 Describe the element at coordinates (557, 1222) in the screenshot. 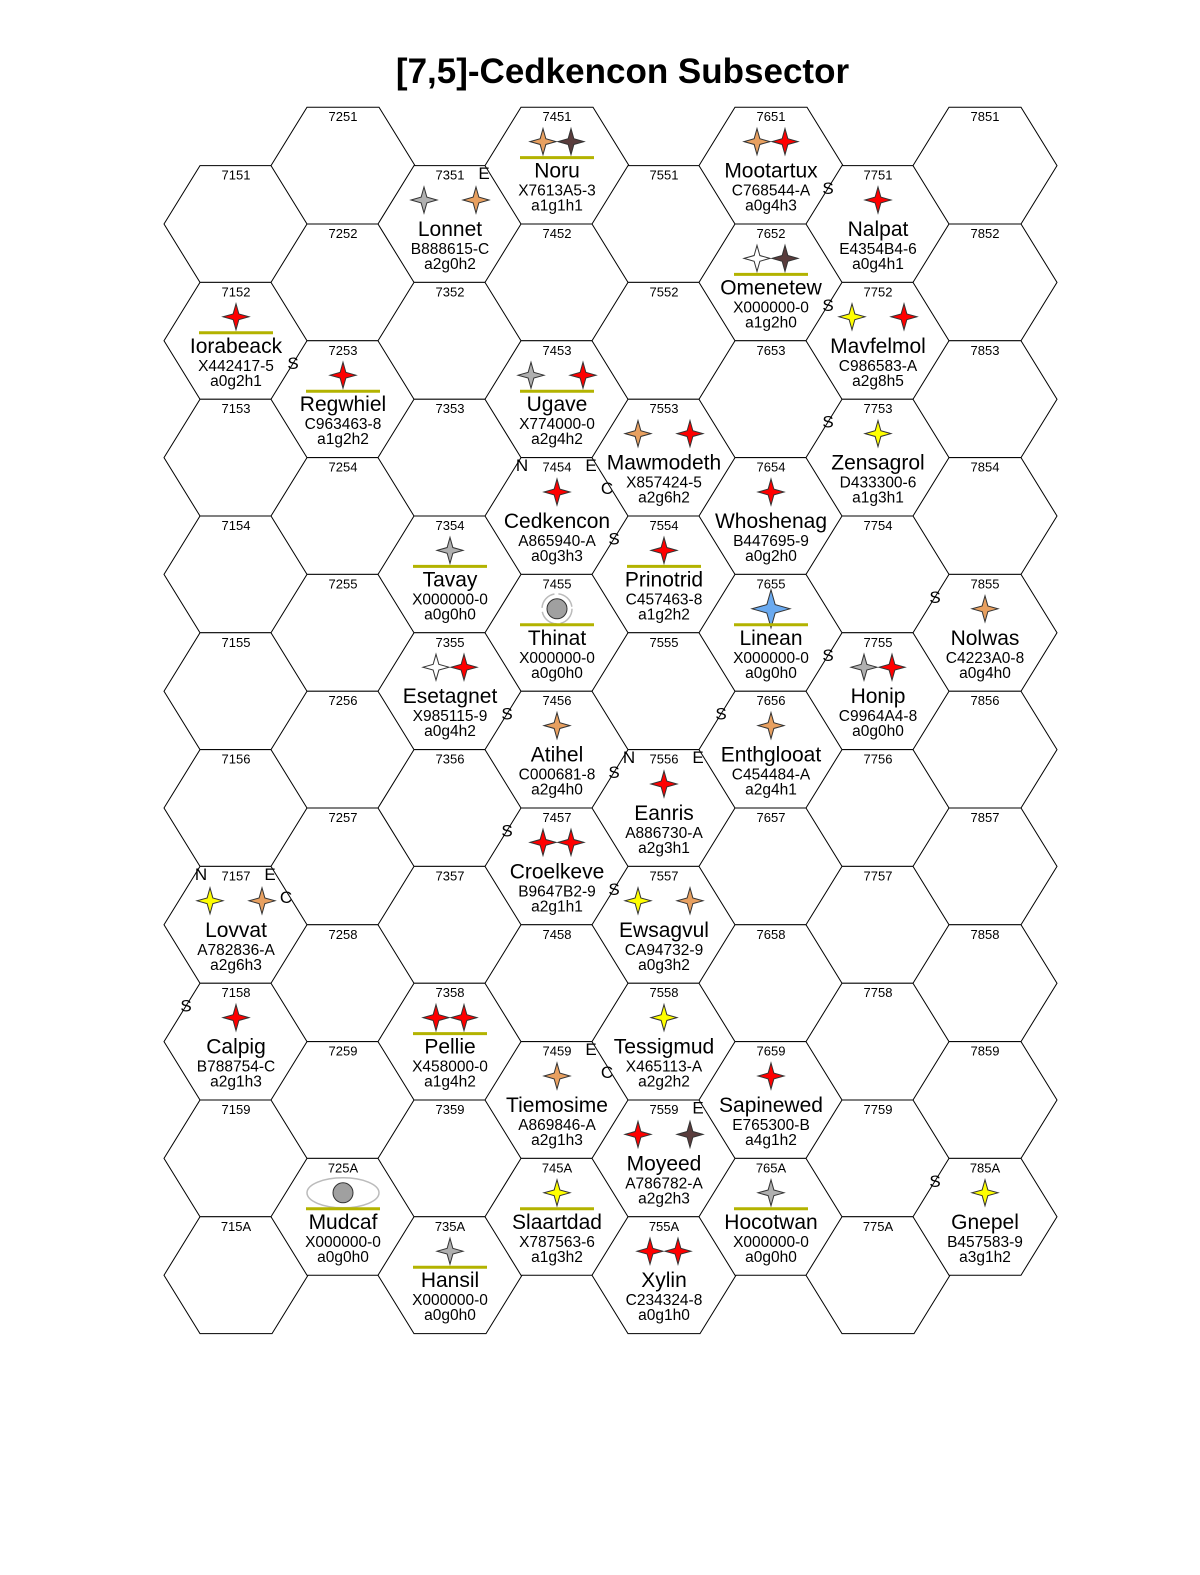

I see `world-name: Slaartdad` at that location.